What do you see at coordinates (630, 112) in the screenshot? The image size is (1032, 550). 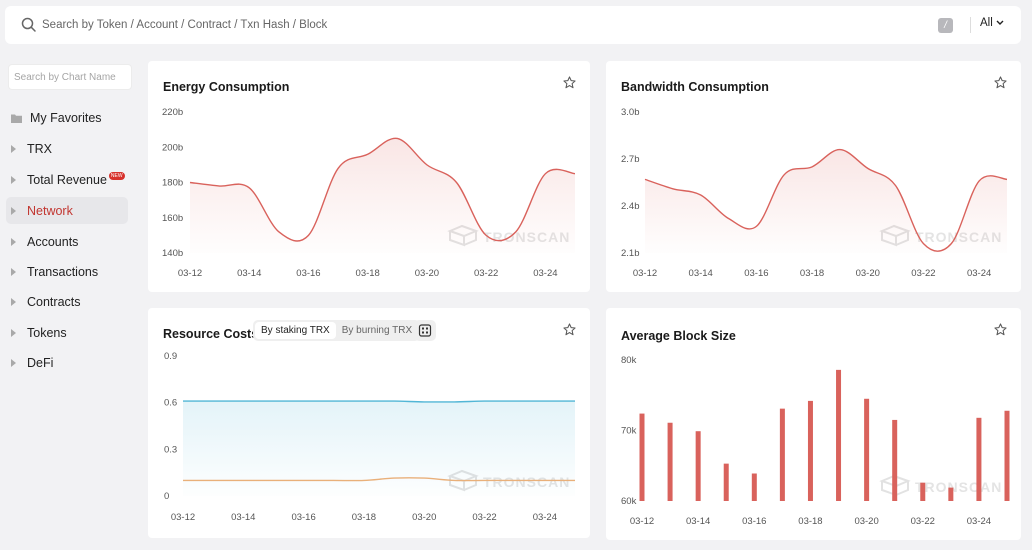 I see `y-tick-label: 3.0b` at bounding box center [630, 112].